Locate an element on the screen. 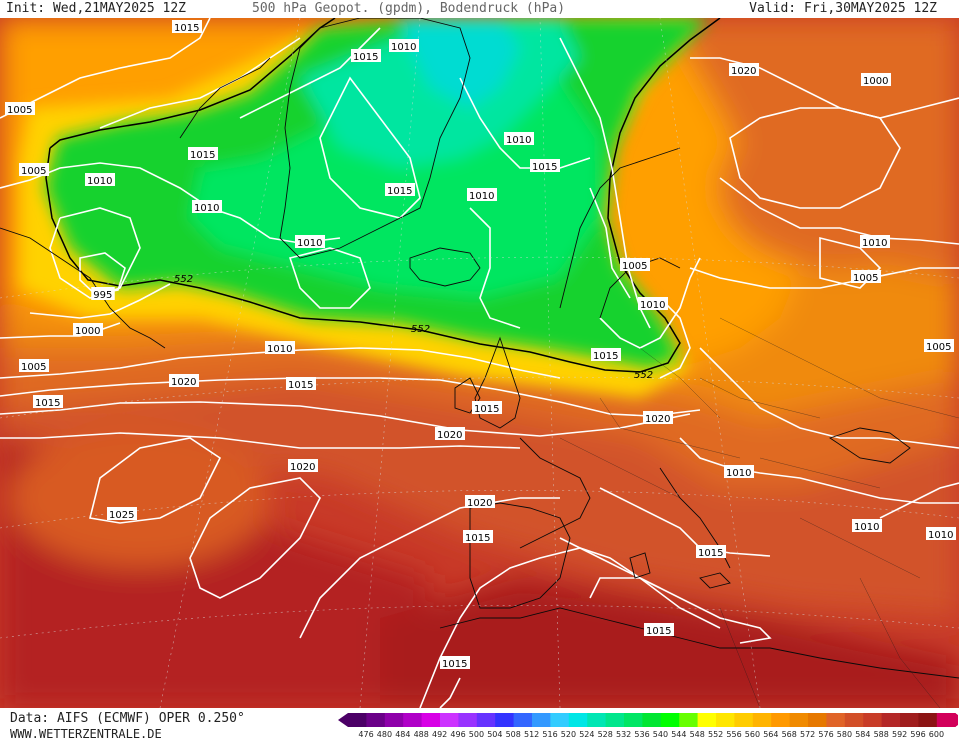 The image size is (959, 741). legend-tick-label: 492 is located at coordinates (439, 734).